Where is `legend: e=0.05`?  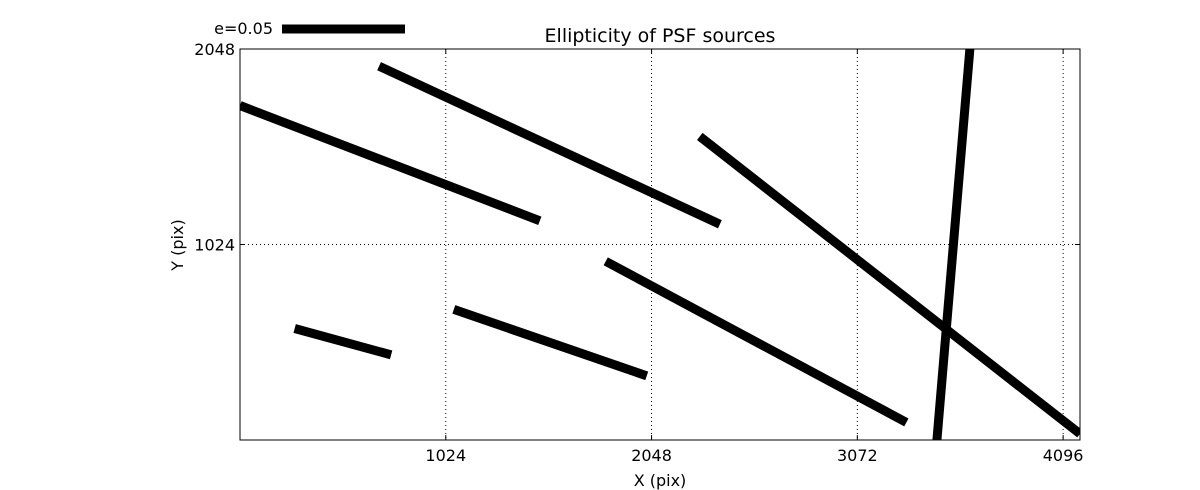 legend: e=0.05 is located at coordinates (309, 28).